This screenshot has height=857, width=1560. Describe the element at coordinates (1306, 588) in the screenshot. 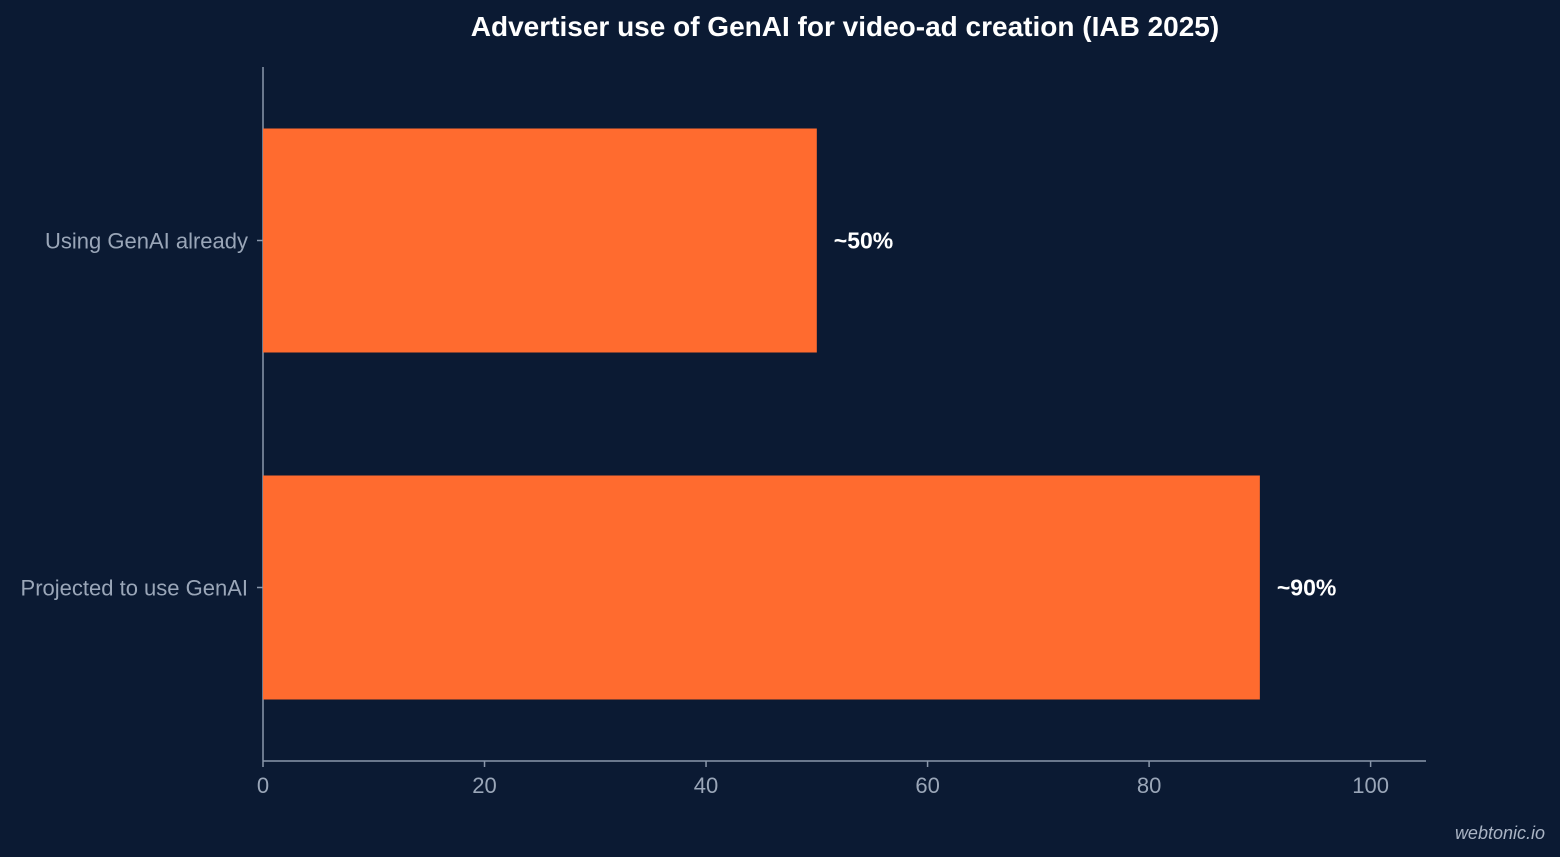

I see `data-label: ~90%` at that location.